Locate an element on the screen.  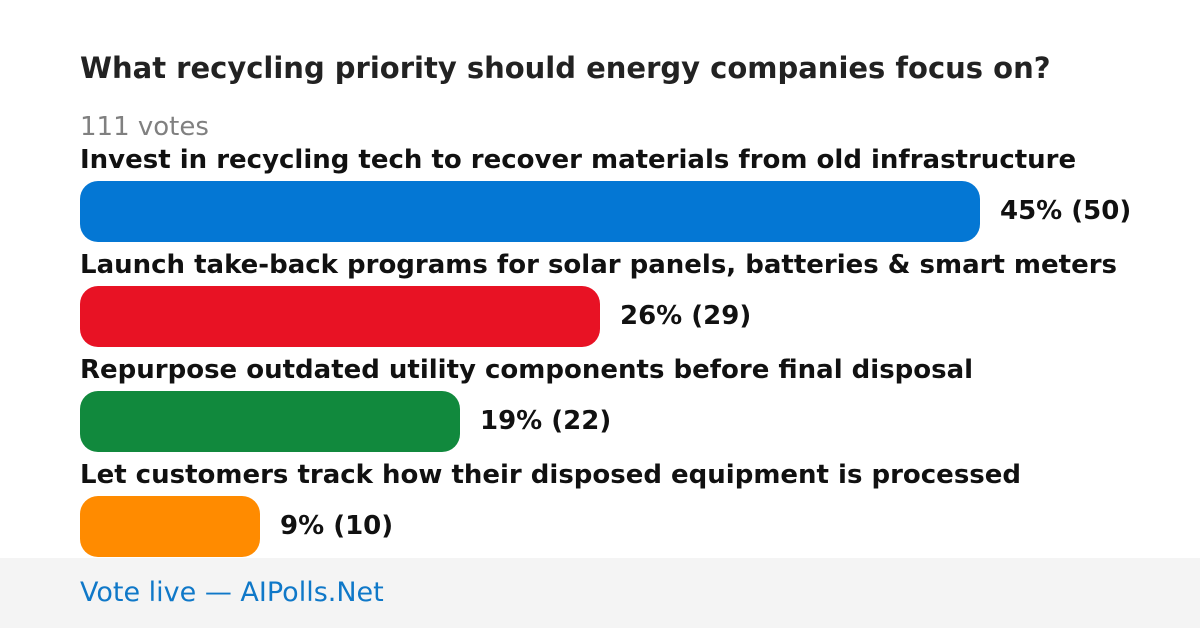
result-value: 26% (29) is located at coordinates (686, 316).